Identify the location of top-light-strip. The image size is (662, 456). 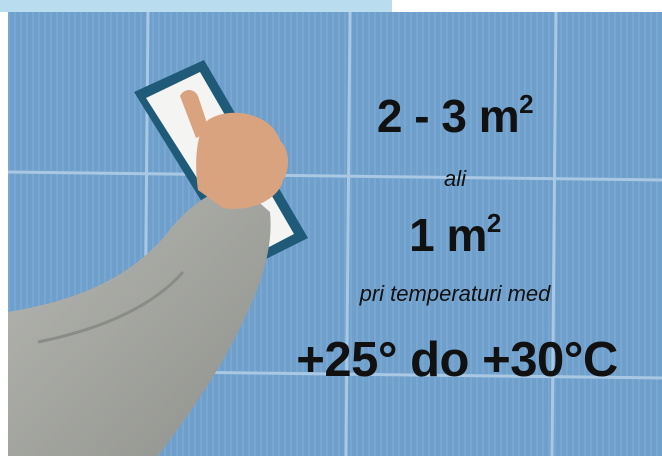
(196, 6).